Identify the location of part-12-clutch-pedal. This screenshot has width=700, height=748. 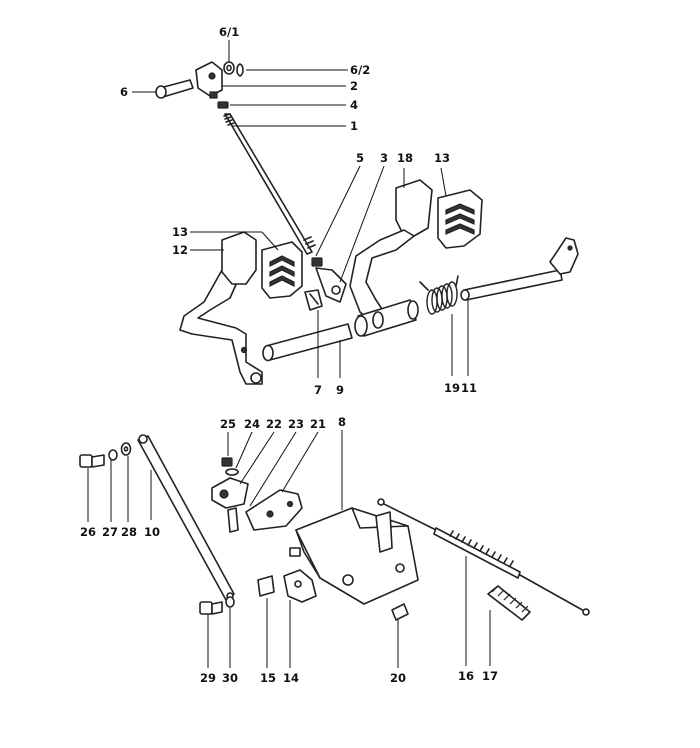
(221, 308).